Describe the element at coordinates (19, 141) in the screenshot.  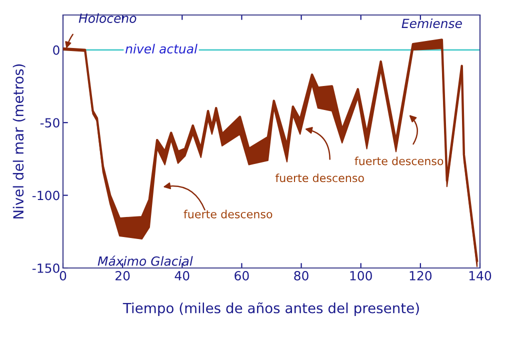
I see `y-axis-title: Nivel del mar (metros)` at that location.